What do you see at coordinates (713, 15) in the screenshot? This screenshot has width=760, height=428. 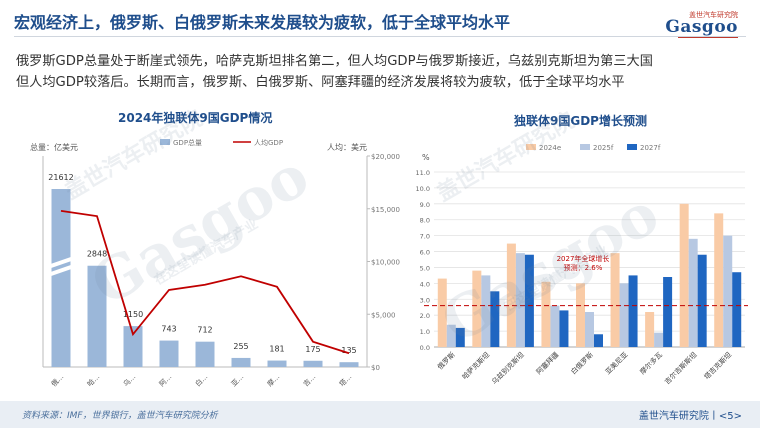 I see `logo-caption: 盖世汽车研究院` at bounding box center [713, 15].